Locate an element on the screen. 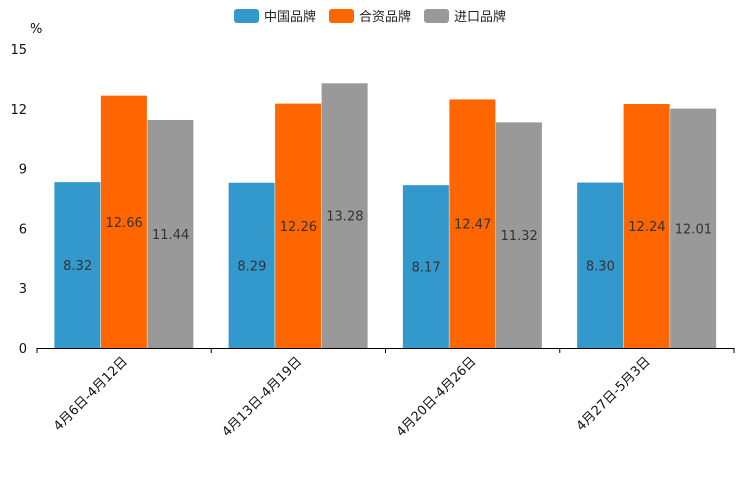  bar-label-1-1: 12.26 is located at coordinates (298, 227).